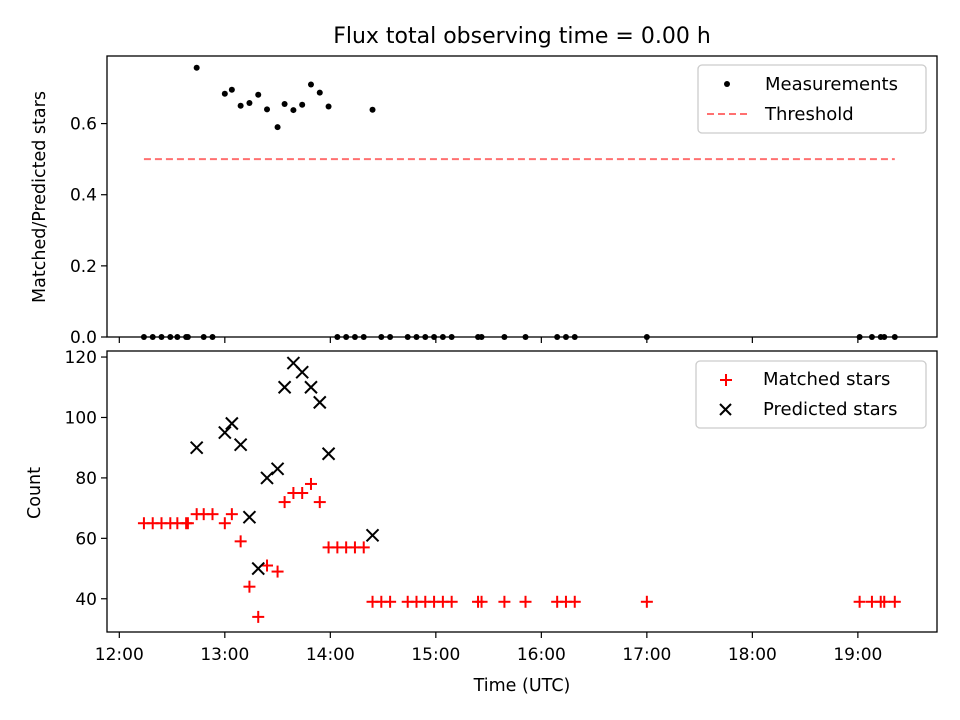  What do you see at coordinates (86, 479) in the screenshot?
I see `count-y-tick-label: 80` at bounding box center [86, 479].